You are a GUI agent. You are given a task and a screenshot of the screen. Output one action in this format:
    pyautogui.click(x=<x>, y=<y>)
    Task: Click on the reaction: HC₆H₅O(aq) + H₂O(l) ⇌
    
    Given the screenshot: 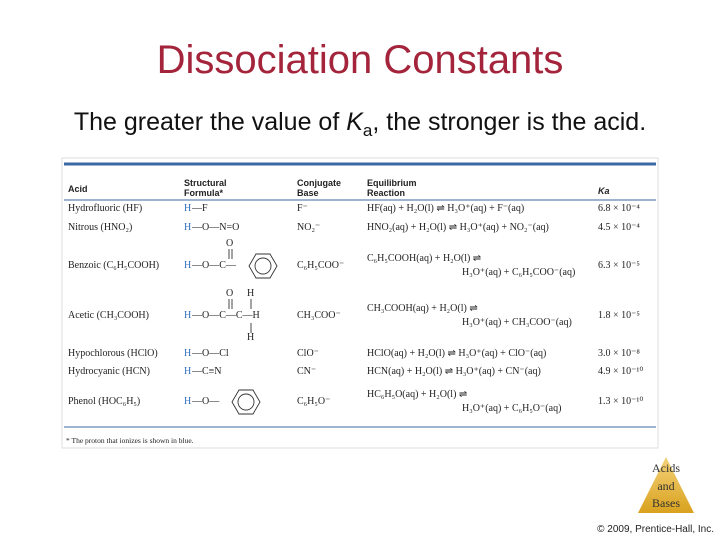 What is the action you would take?
    pyautogui.click(x=417, y=394)
    